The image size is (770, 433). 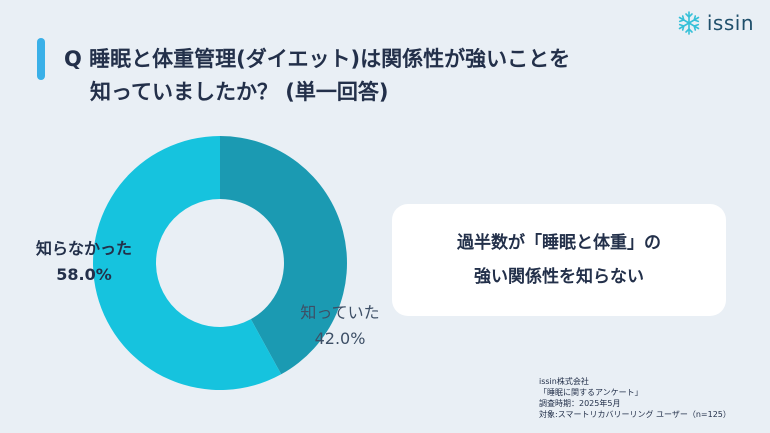 What do you see at coordinates (564, 381) in the screenshot?
I see `footer-company: issin株式会社` at bounding box center [564, 381].